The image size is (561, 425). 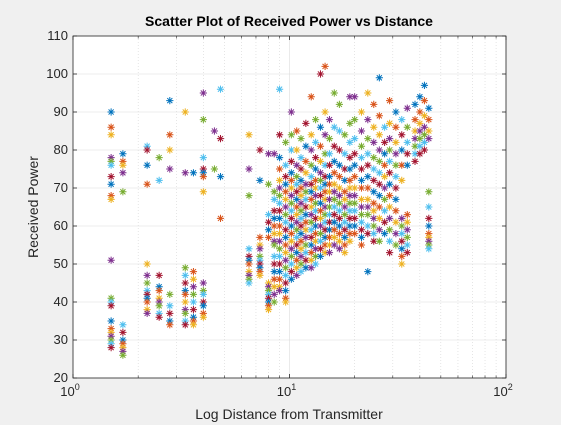 What do you see at coordinates (61, 111) in the screenshot?
I see `y-tick-label: 90` at bounding box center [61, 111].